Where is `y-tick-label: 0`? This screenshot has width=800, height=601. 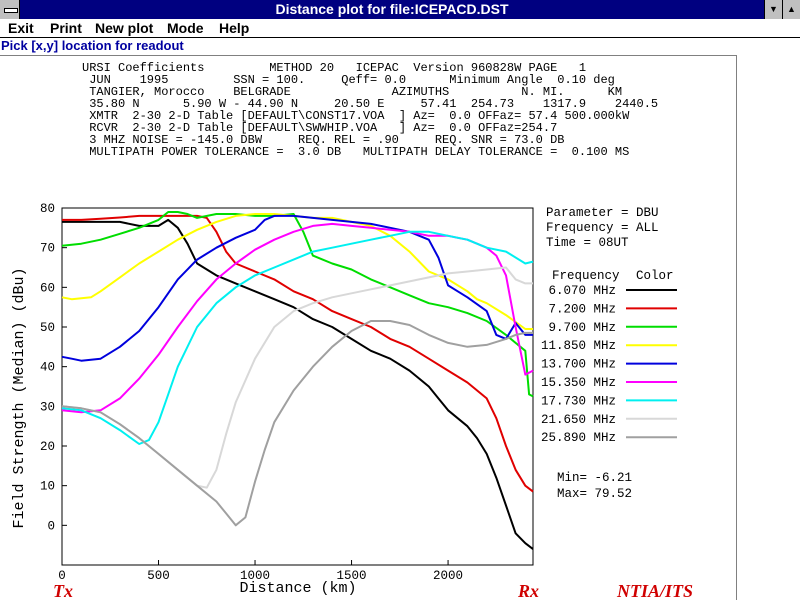 y-tick-label: 0 is located at coordinates (51, 526).